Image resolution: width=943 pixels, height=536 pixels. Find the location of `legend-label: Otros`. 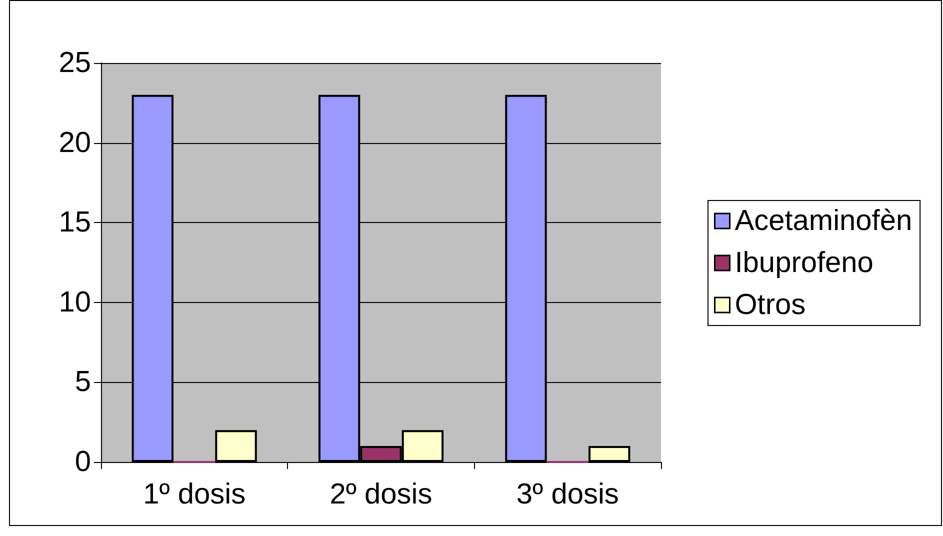

legend-label: Otros is located at coordinates (770, 305).